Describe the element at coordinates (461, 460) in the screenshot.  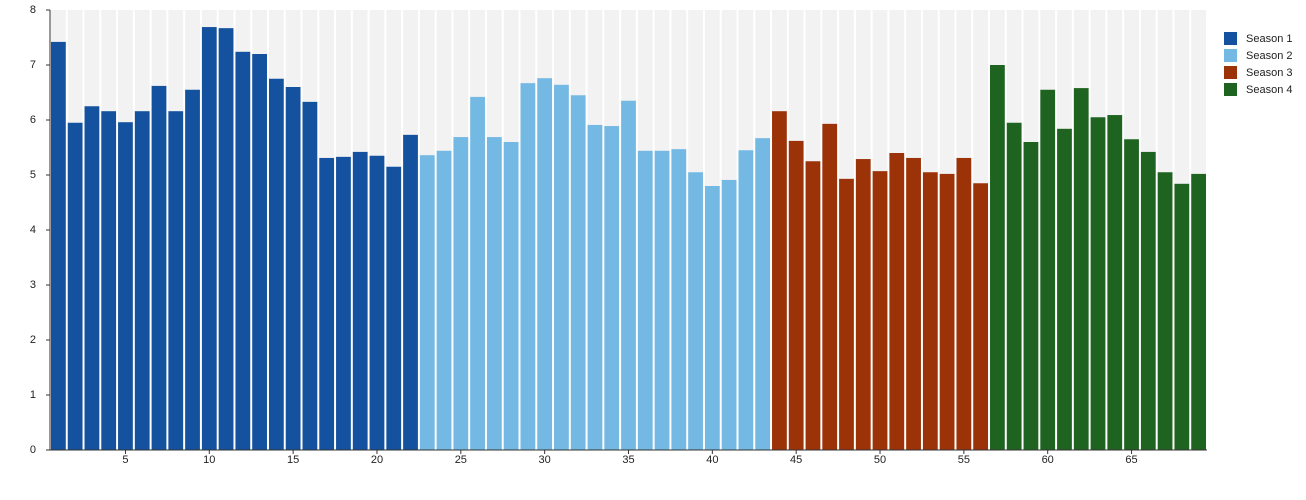
I see `x-tick-label: 25` at that location.